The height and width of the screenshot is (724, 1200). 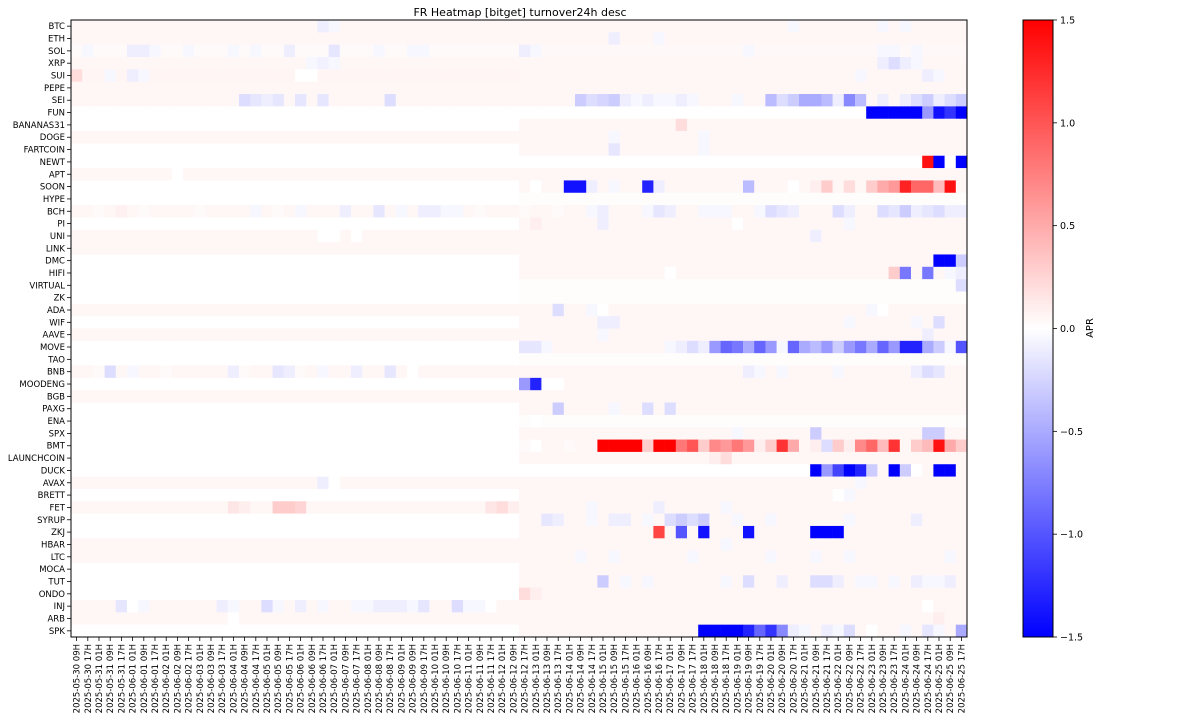 I want to click on x-tick-label: 2025-06-04 17H, so click(x=257, y=678).